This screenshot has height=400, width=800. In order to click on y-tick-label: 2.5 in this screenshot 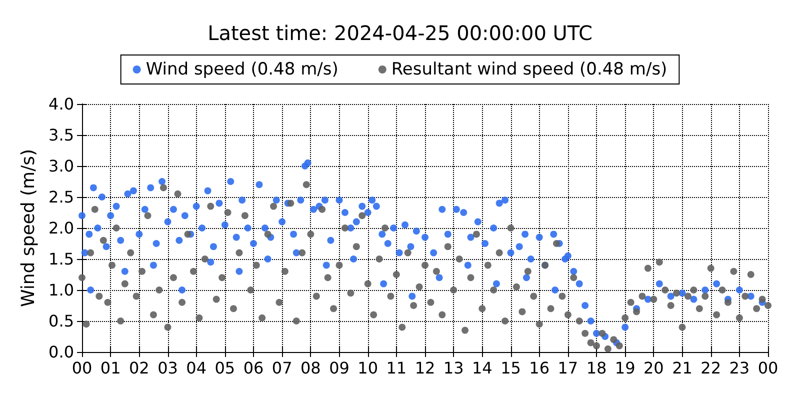, I will do `click(61, 197)`.